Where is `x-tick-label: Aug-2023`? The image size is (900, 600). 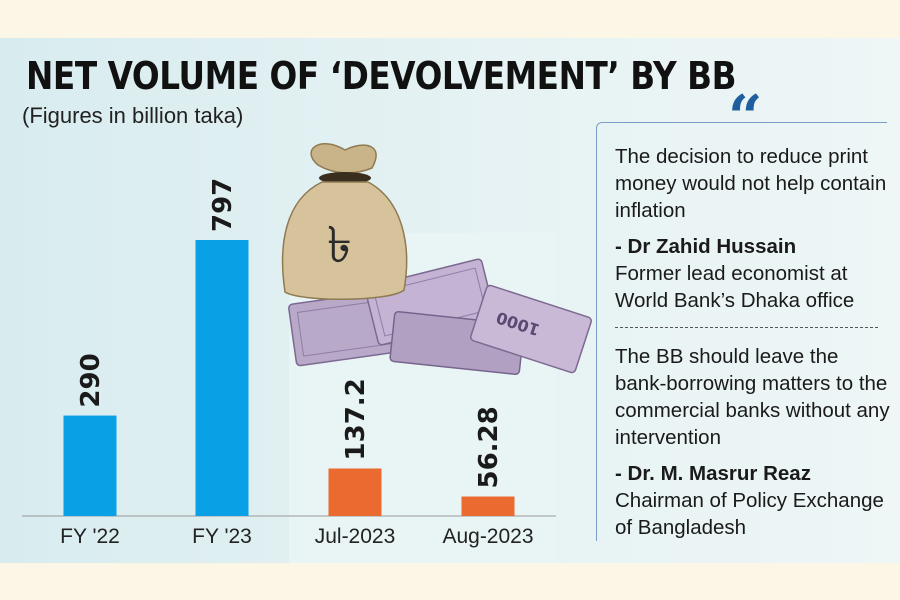 x-tick-label: Aug-2023 is located at coordinates (487, 536).